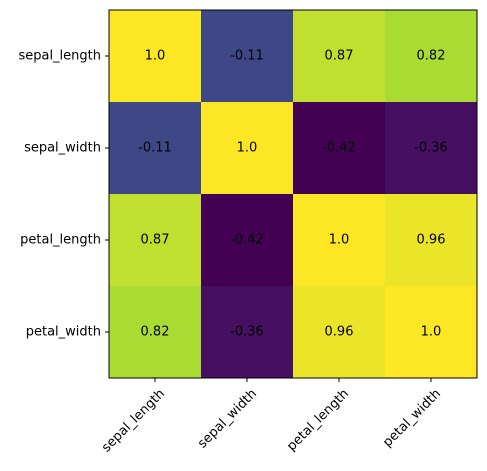  I want to click on y-tick-label: petal_width, so click(63, 332).